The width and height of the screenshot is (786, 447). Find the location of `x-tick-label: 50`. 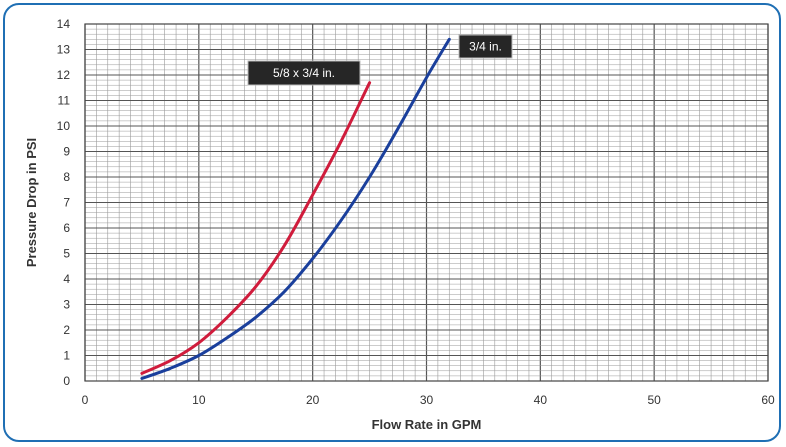

x-tick-label: 50 is located at coordinates (654, 400).